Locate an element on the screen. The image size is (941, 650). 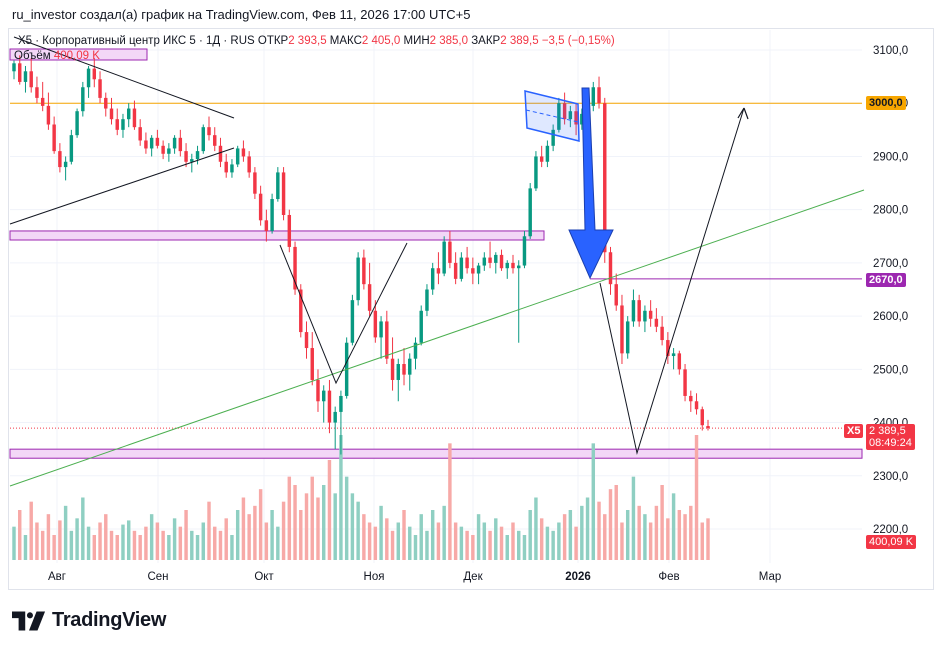
x-tick-label: Ноя is located at coordinates (374, 577).